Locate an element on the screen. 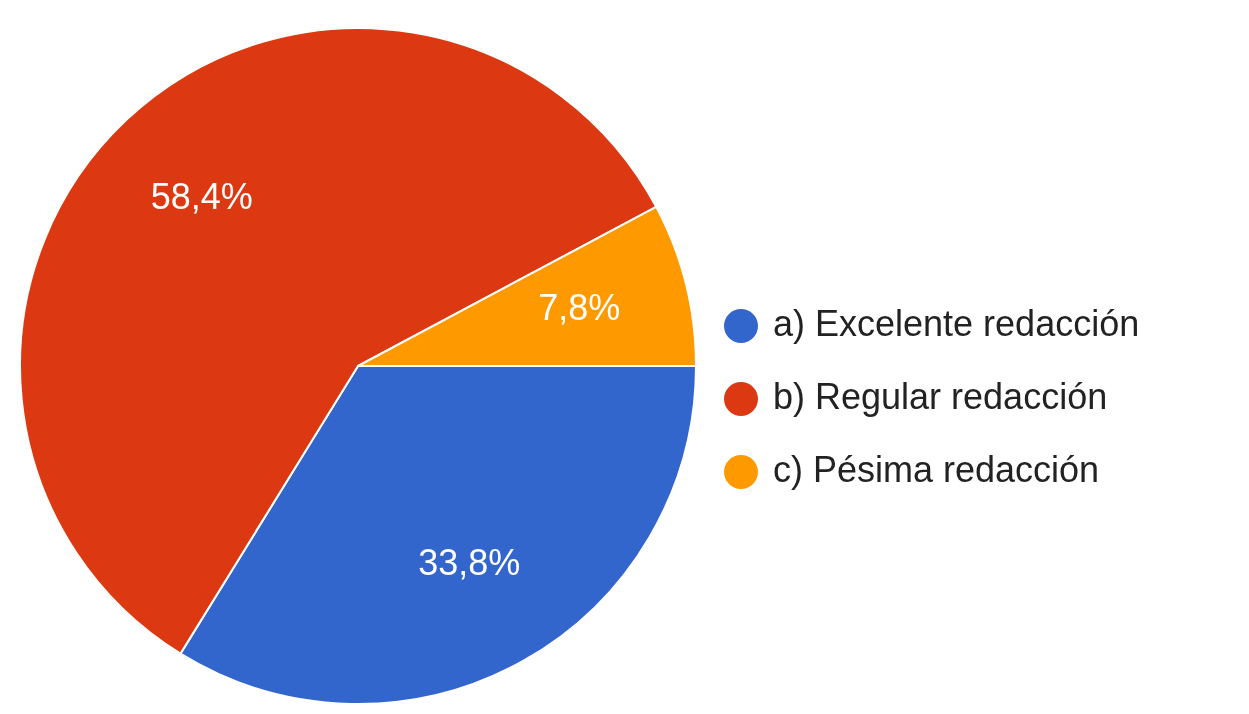 This screenshot has width=1249, height=714. data-label: 7,8% is located at coordinates (579, 308).